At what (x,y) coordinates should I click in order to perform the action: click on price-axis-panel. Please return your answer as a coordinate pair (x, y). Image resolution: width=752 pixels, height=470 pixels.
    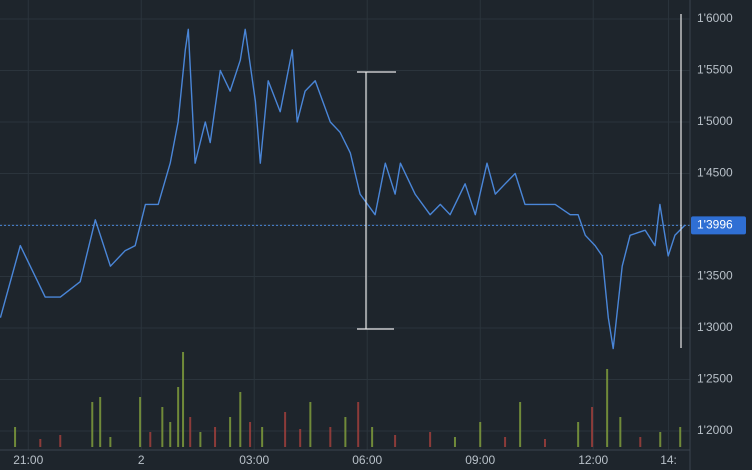
    Looking at the image, I should click on (721, 235).